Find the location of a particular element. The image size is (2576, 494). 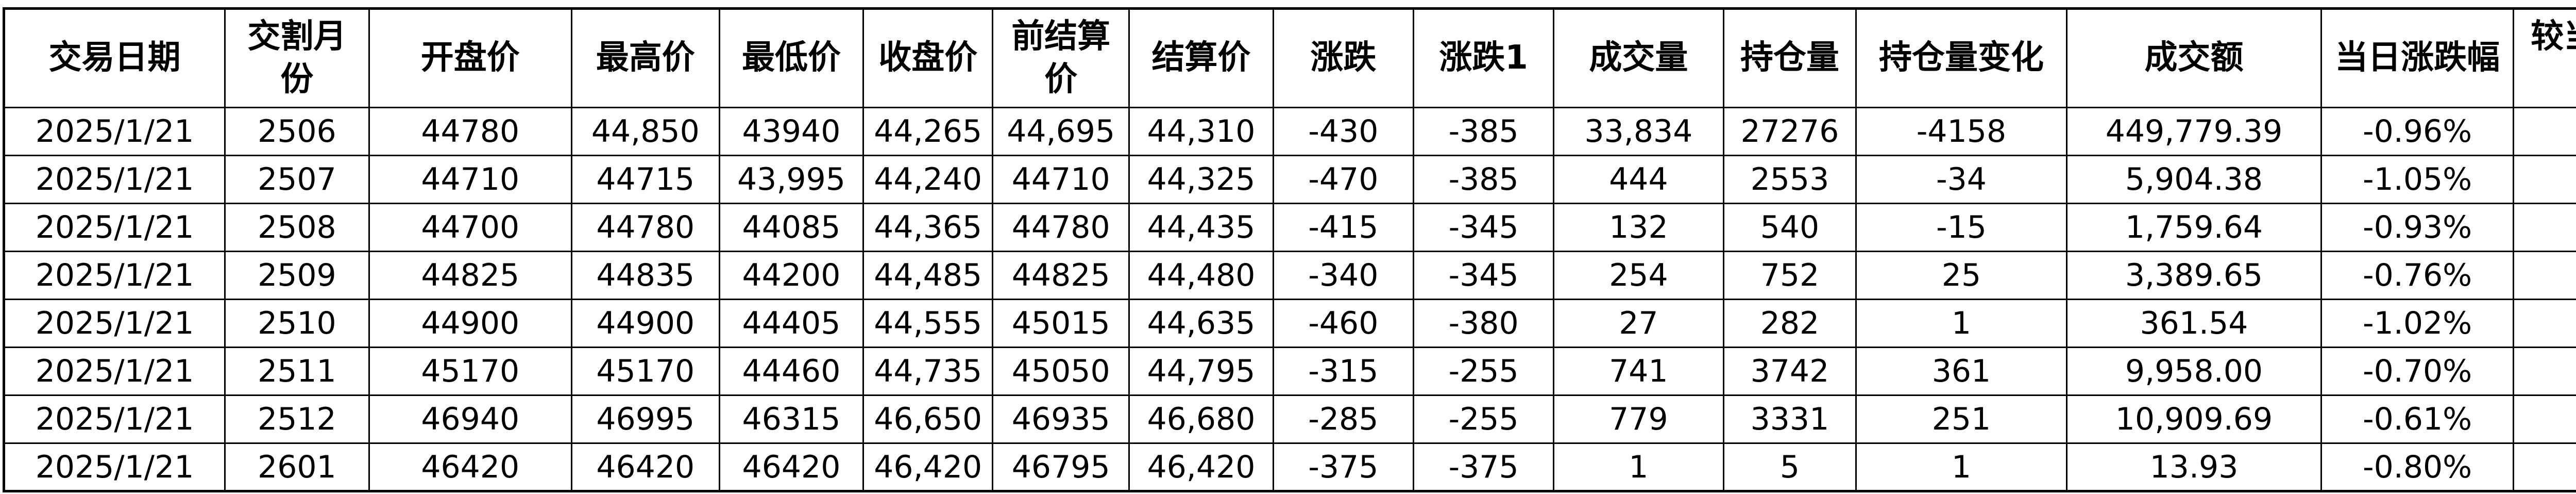

column-header-9: 涨跌 is located at coordinates (1343, 58).